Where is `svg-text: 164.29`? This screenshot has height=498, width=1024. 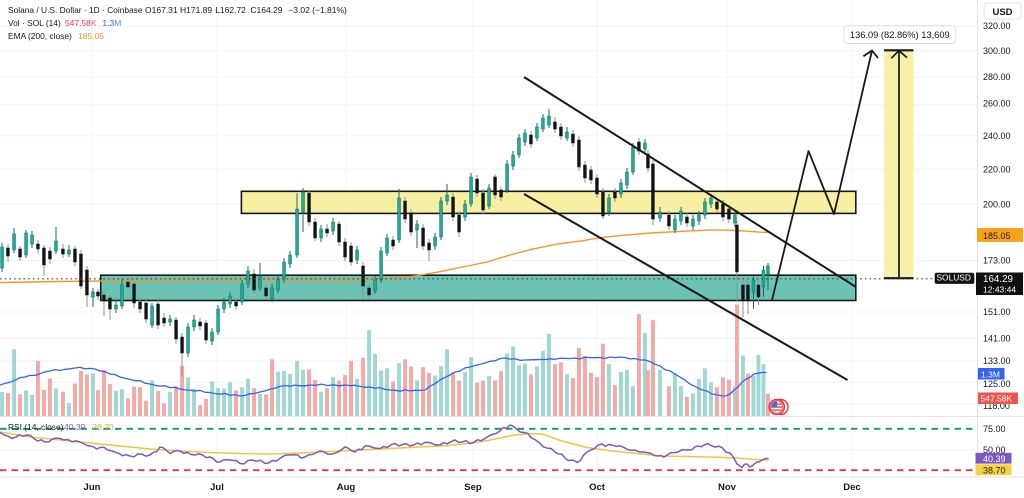 svg-text: 164.29 is located at coordinates (998, 279).